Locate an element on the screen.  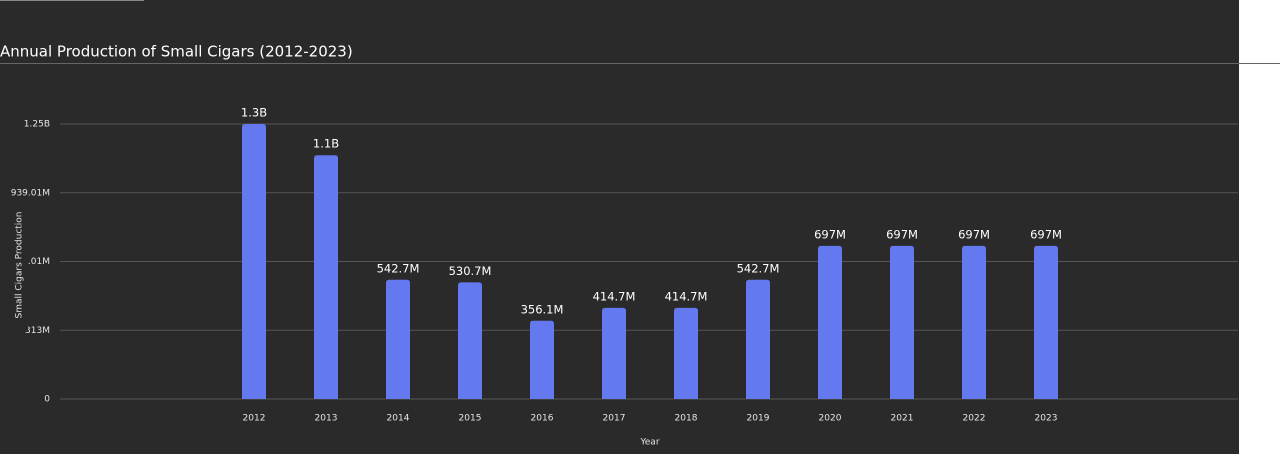
y-axis-title: Small Cigars Production is located at coordinates (20, 264).